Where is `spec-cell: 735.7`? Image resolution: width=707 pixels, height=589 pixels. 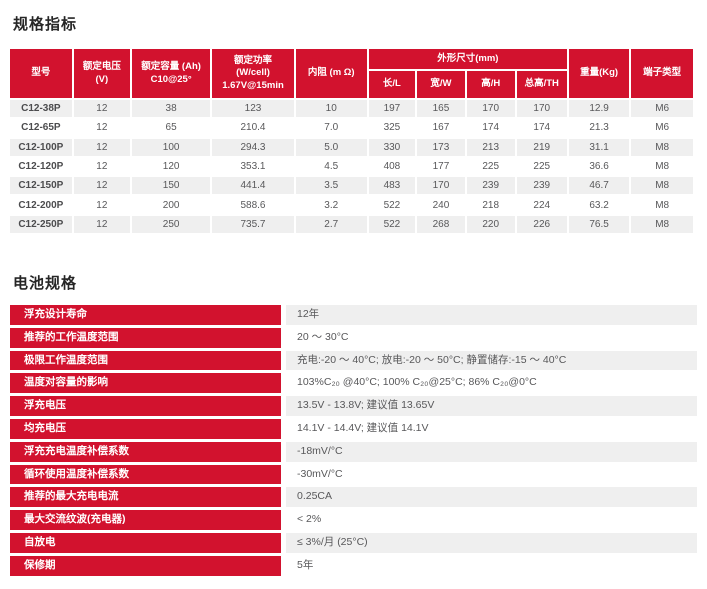
spec-cell: 735.7 is located at coordinates (253, 224).